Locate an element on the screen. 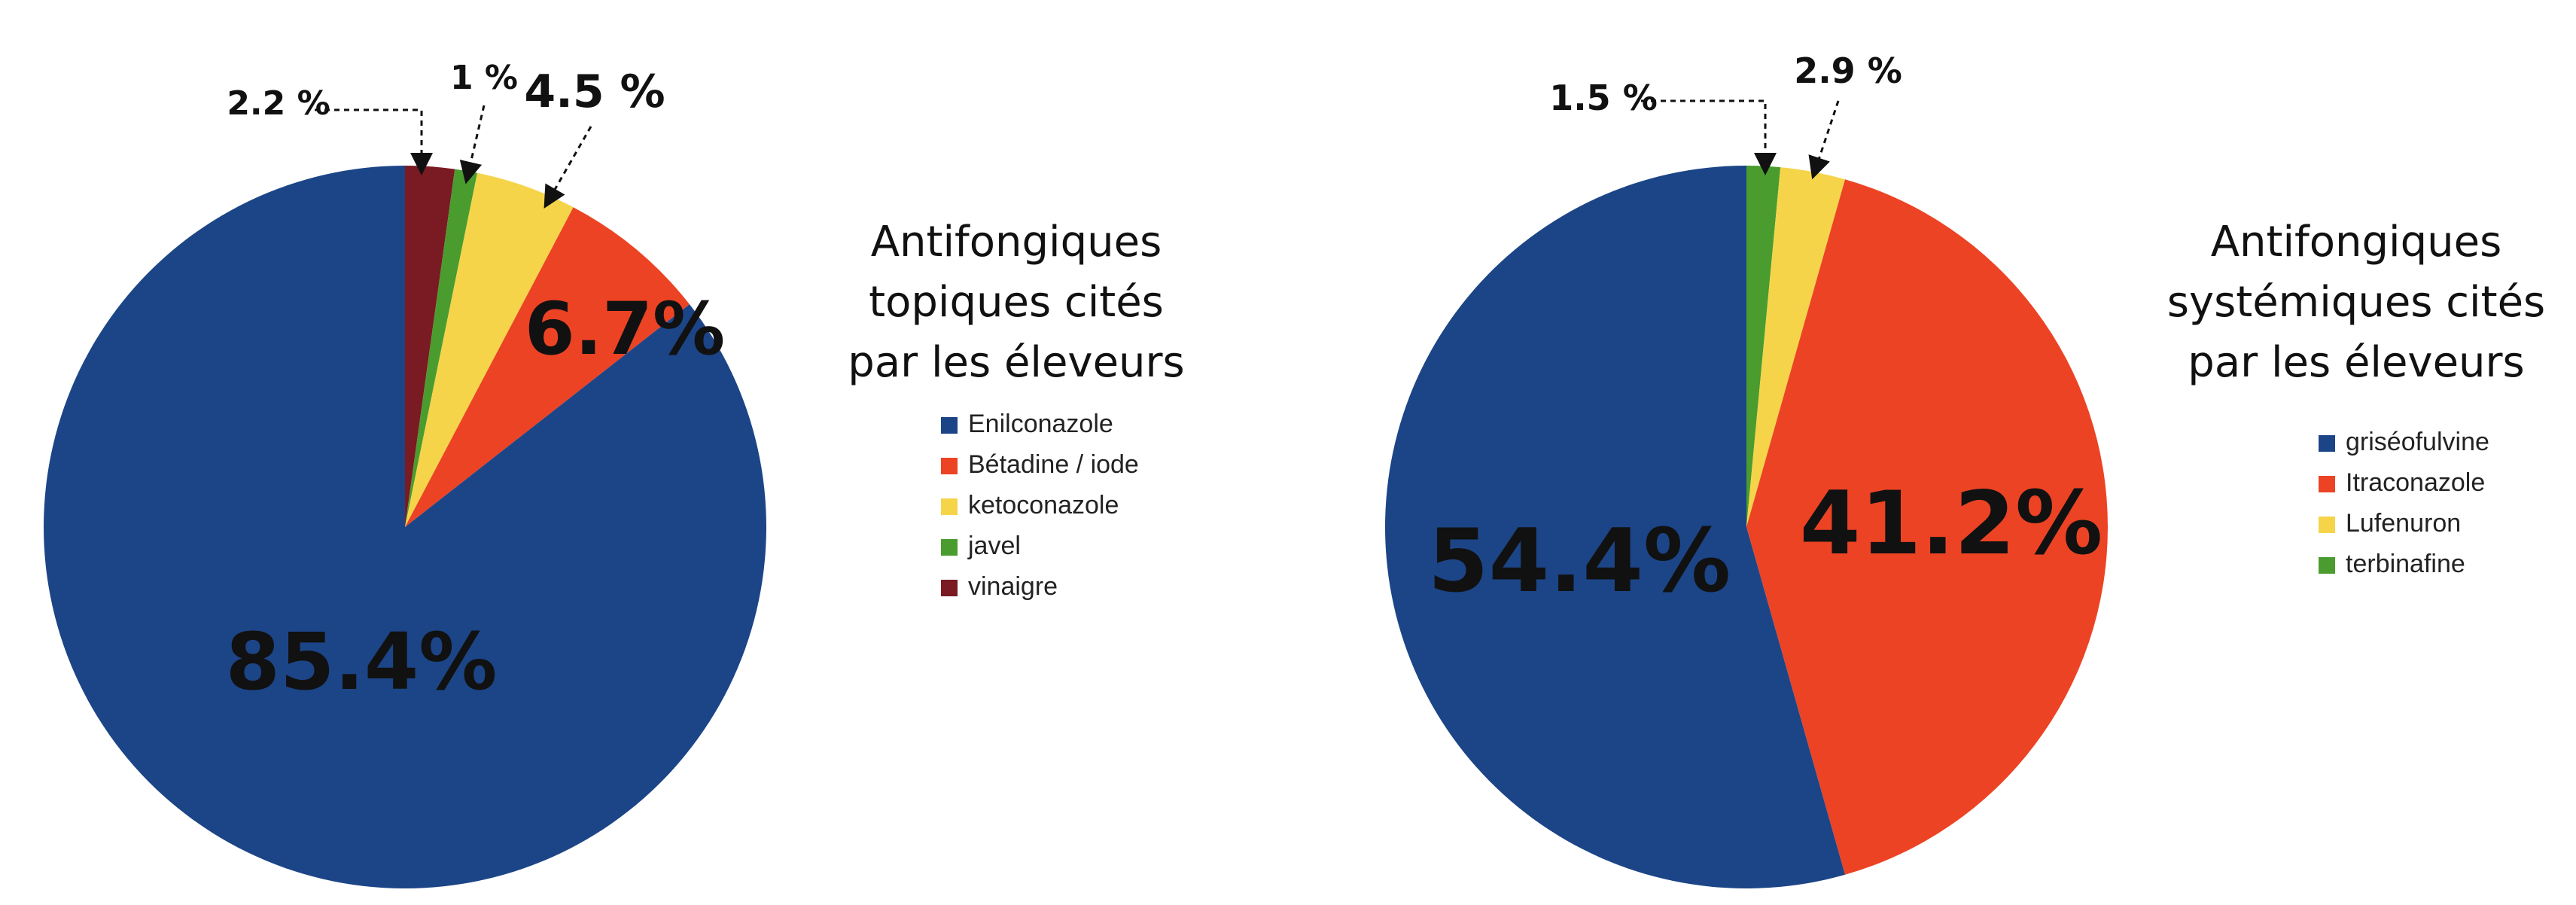 The width and height of the screenshot is (2576, 905). data-label-lufenuron: 2.9 % is located at coordinates (1848, 70).